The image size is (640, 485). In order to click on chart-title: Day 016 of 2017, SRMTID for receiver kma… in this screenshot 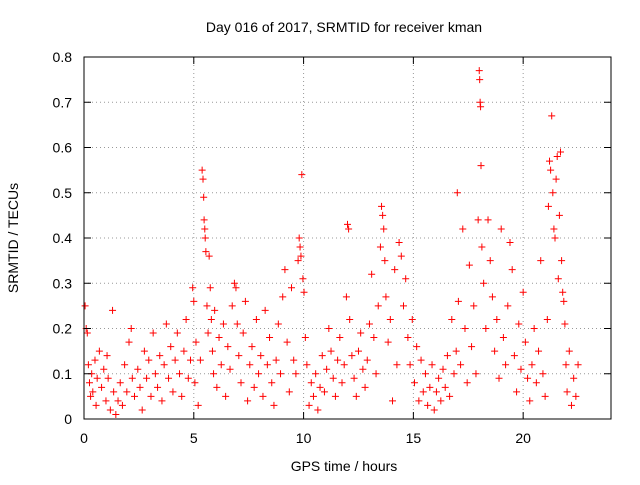, I will do `click(344, 27)`.